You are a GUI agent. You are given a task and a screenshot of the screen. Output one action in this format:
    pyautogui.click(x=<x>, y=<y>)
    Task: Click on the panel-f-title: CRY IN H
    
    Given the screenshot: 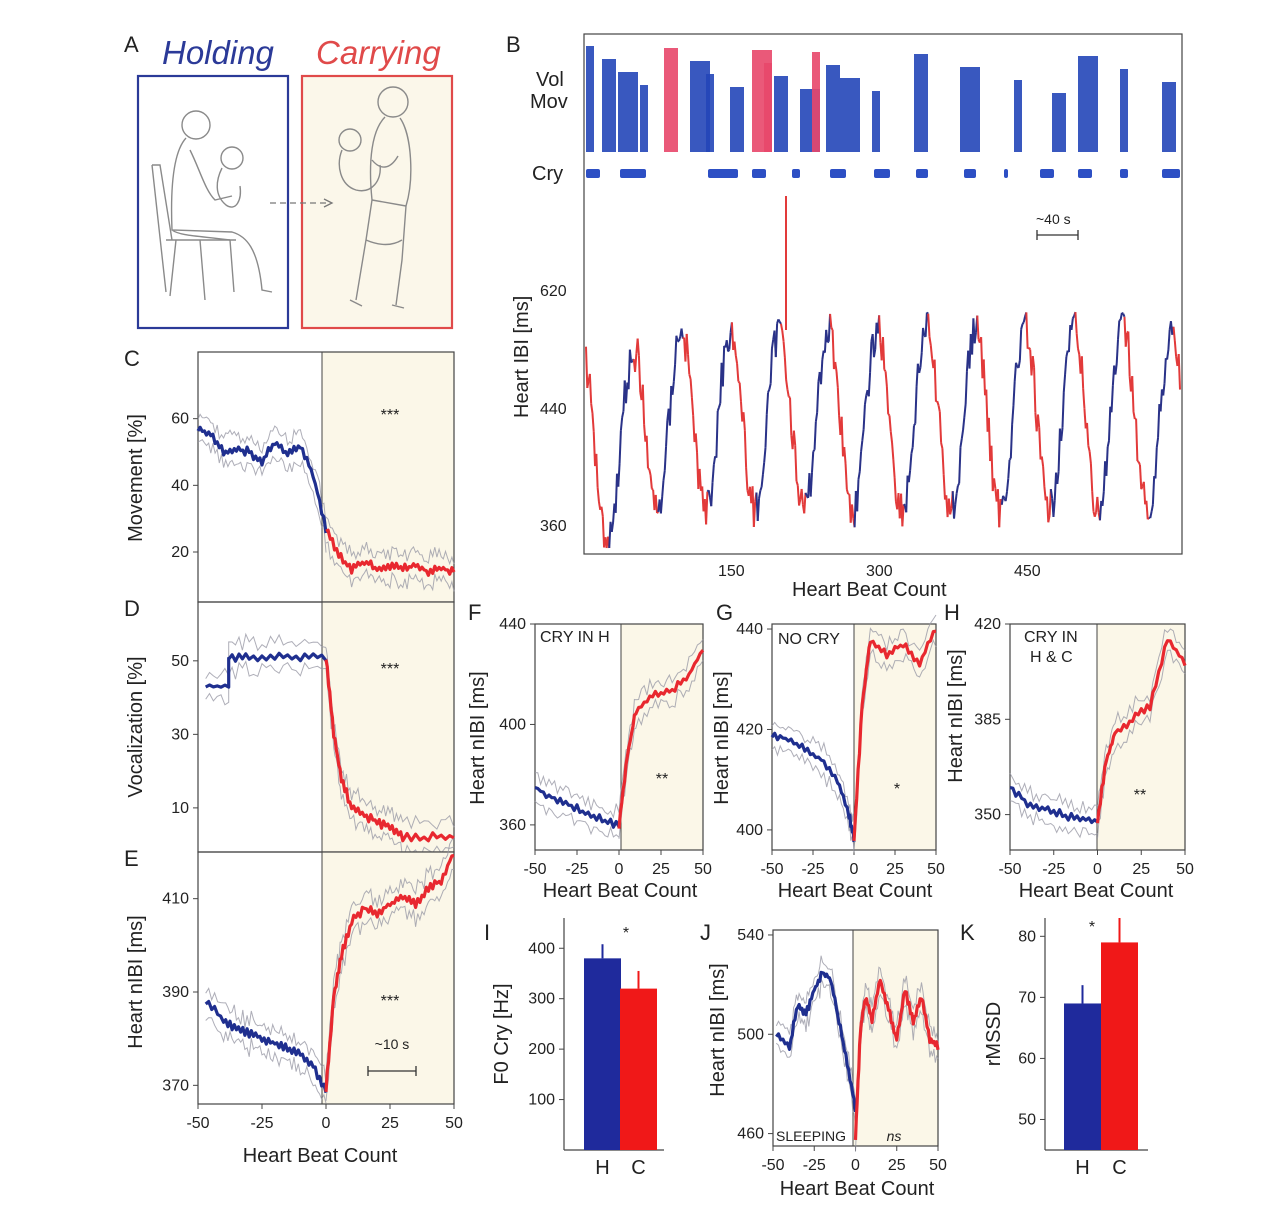 What is the action you would take?
    pyautogui.click(x=575, y=637)
    